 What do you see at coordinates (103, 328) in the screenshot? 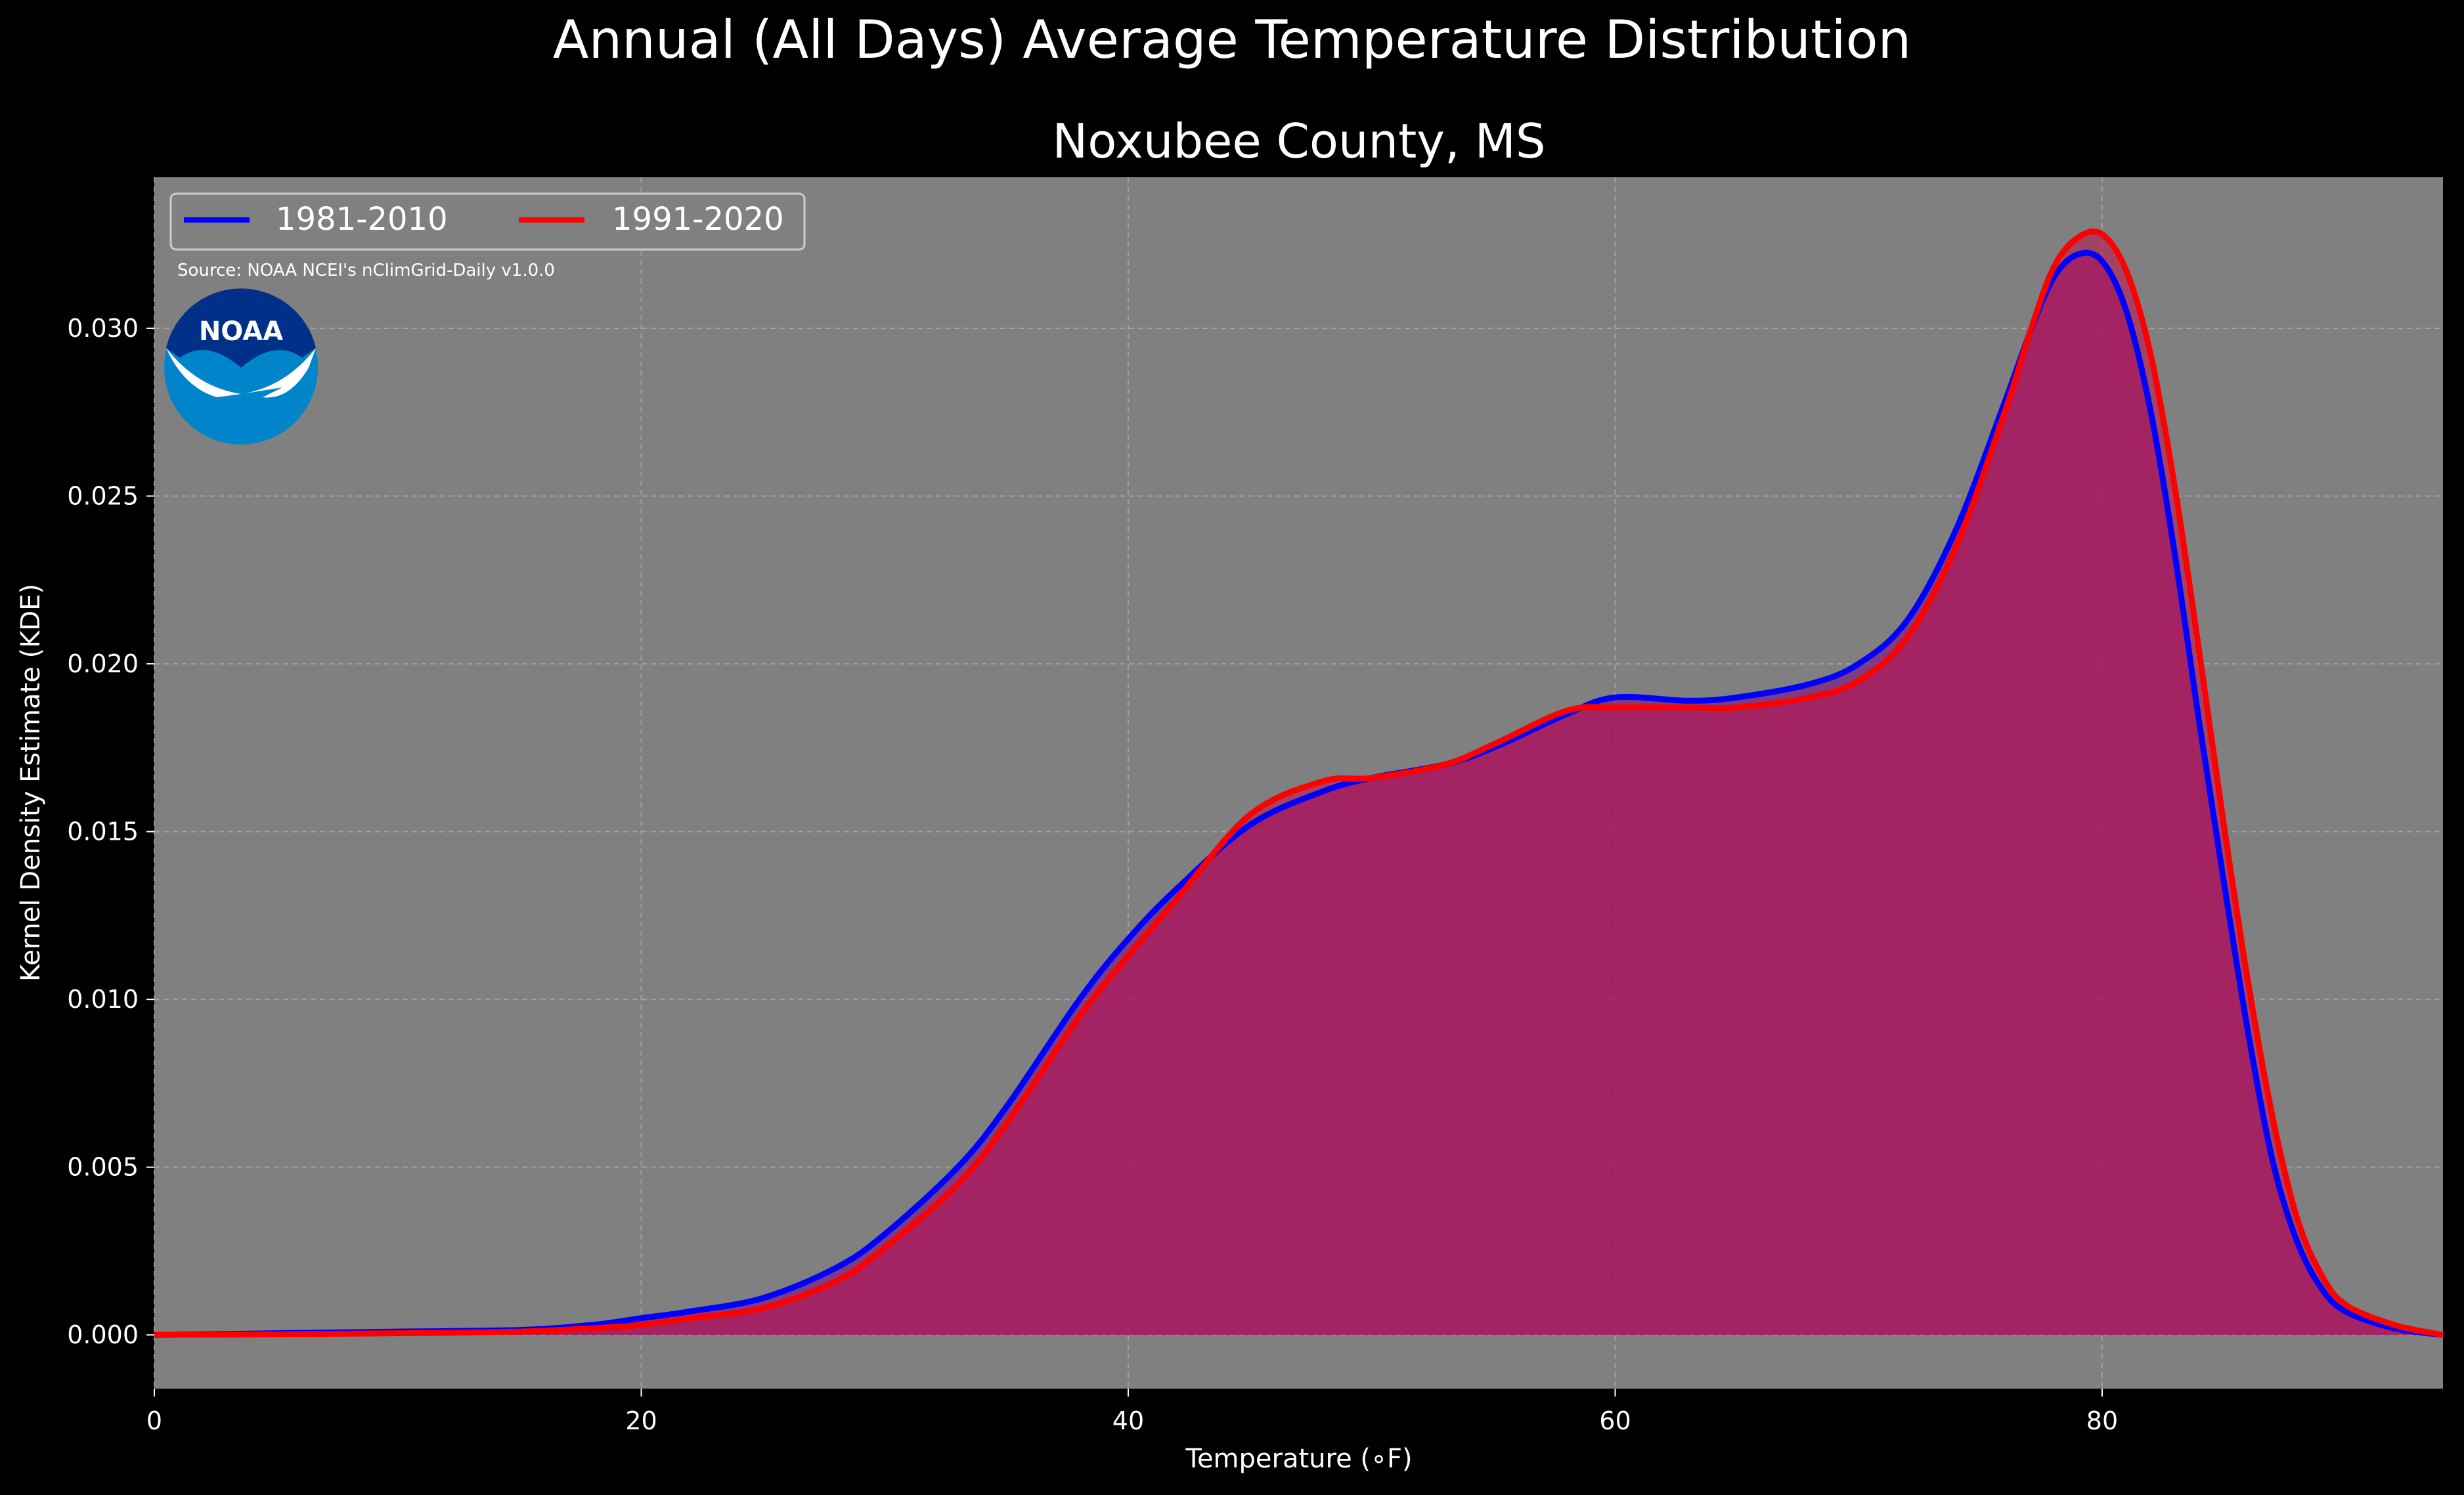
I see `y-tick-label: 0.030` at bounding box center [103, 328].